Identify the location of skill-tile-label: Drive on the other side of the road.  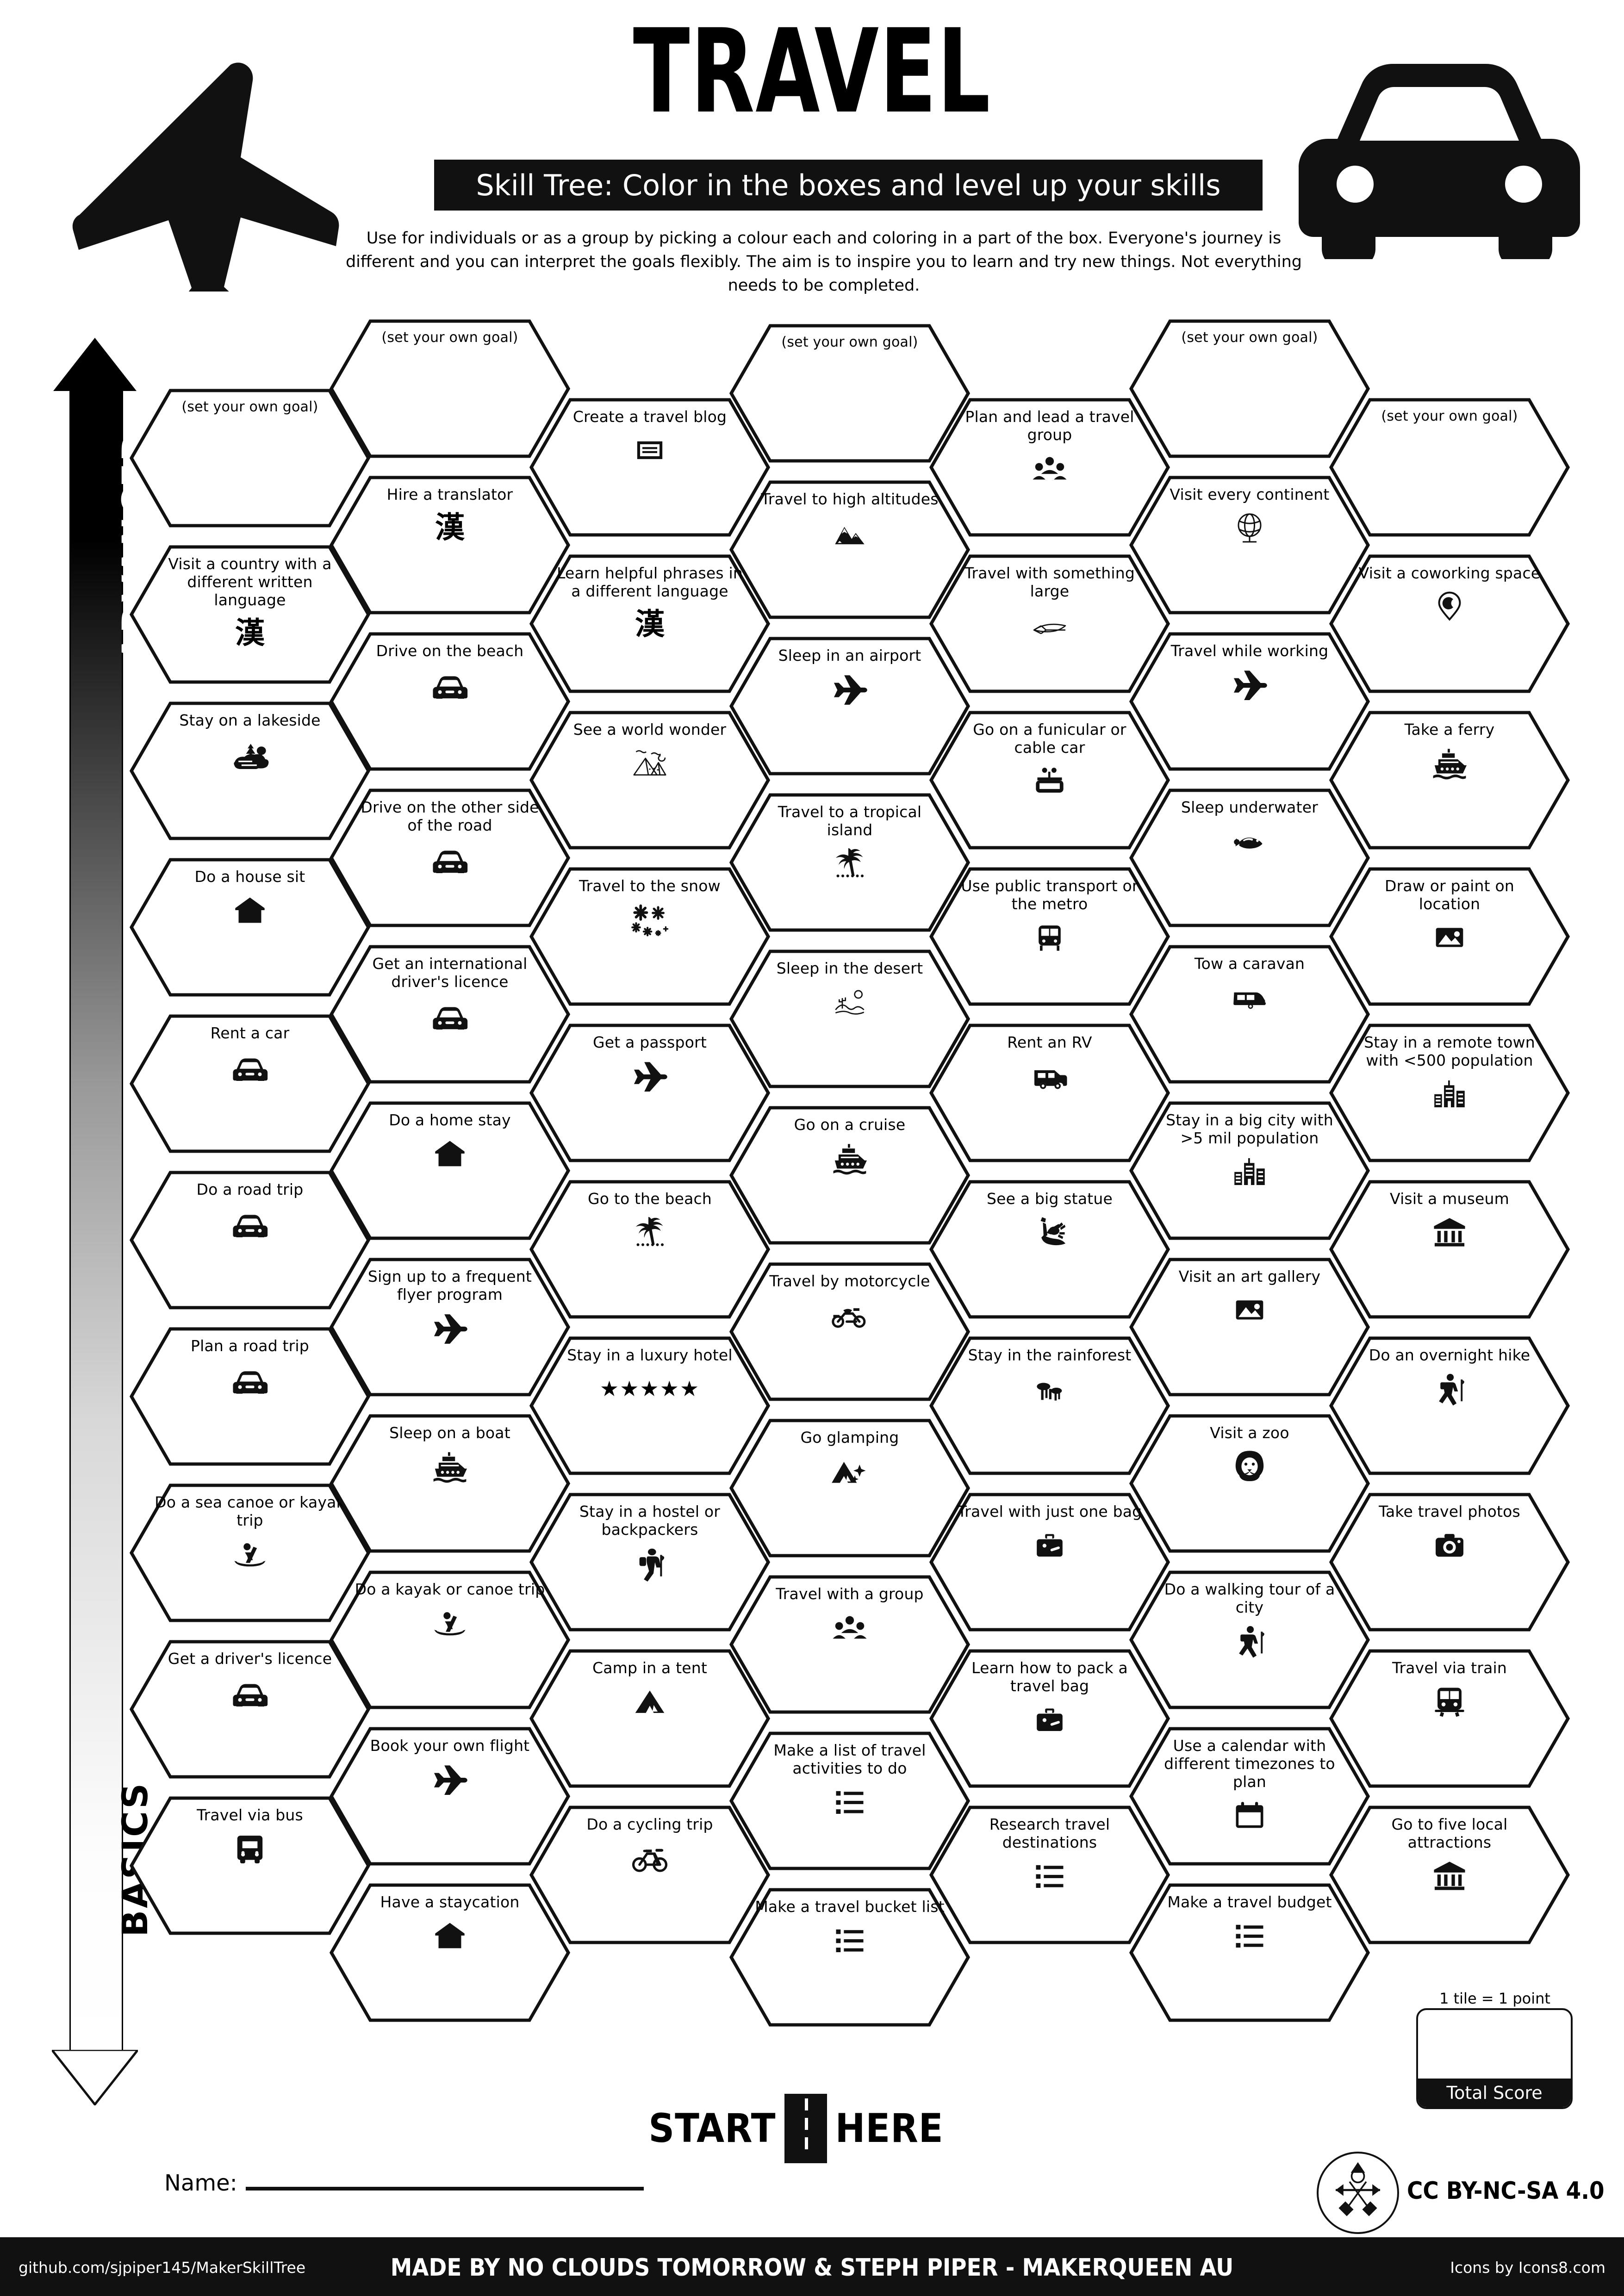
(450, 816).